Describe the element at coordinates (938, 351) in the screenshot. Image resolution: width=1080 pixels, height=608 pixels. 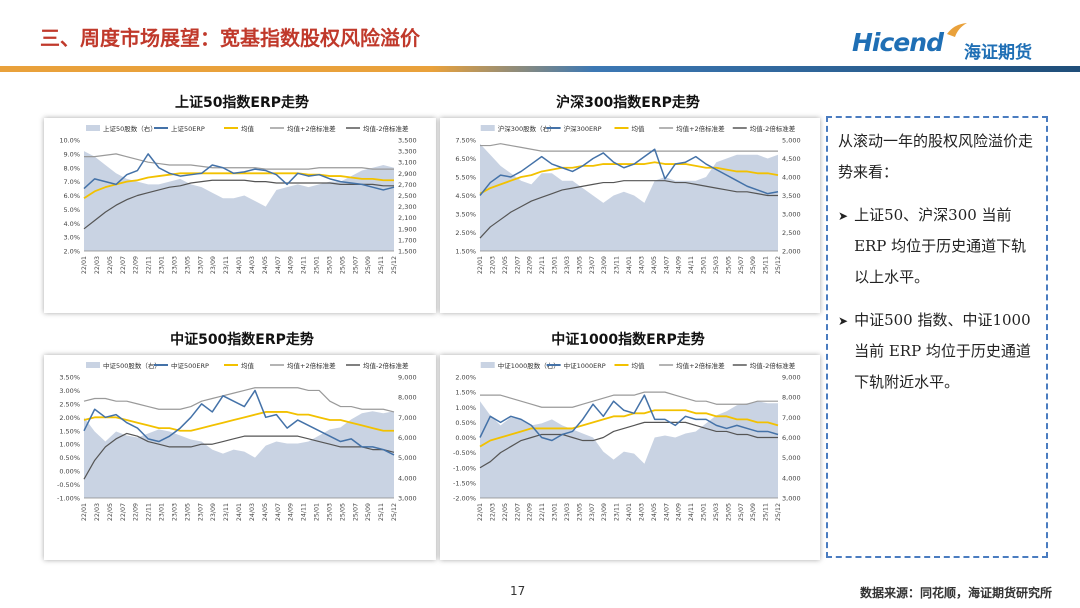
I see `commentary-bullet: ➤ 中证500 指数、中证1000当前 ERP 均位于历史通道下轨附近水平。` at that location.